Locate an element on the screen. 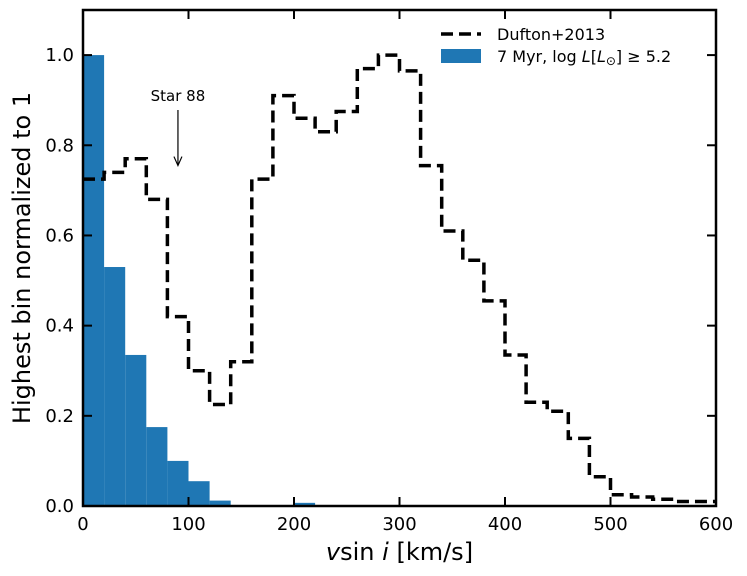 This screenshot has height=576, width=747. y-tick-label-5: 1.0 is located at coordinates (59, 55).